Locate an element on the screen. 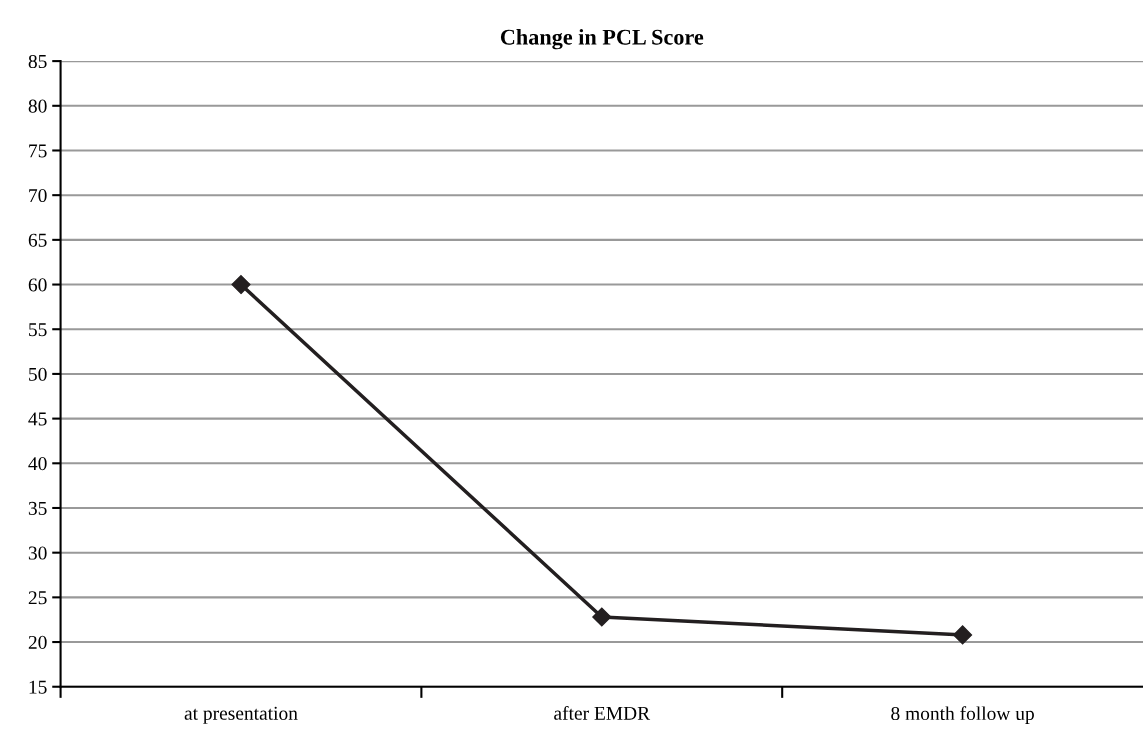 This screenshot has height=753, width=1143. y-tick-label: 45 is located at coordinates (37, 419).